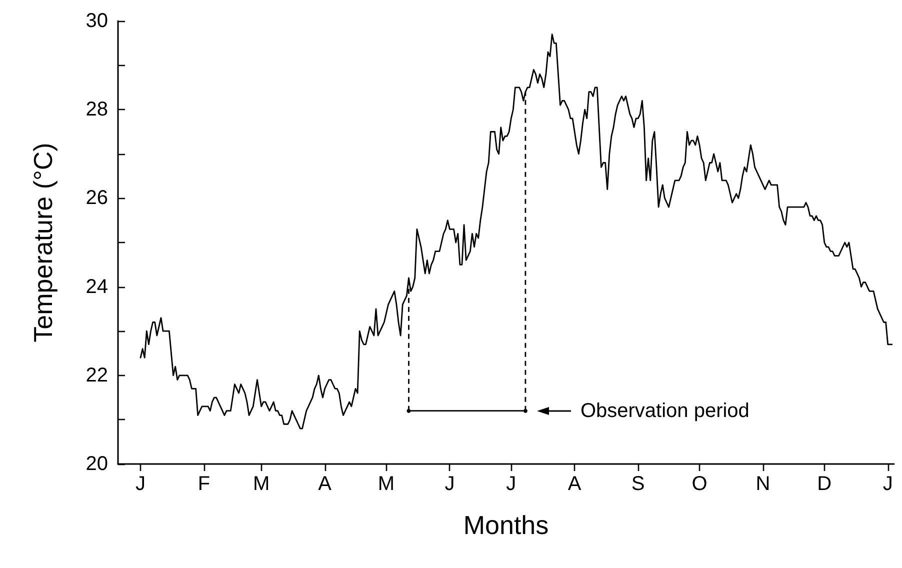 The width and height of the screenshot is (902, 568). Describe the element at coordinates (700, 484) in the screenshot. I see `x-tick-label: O` at that location.